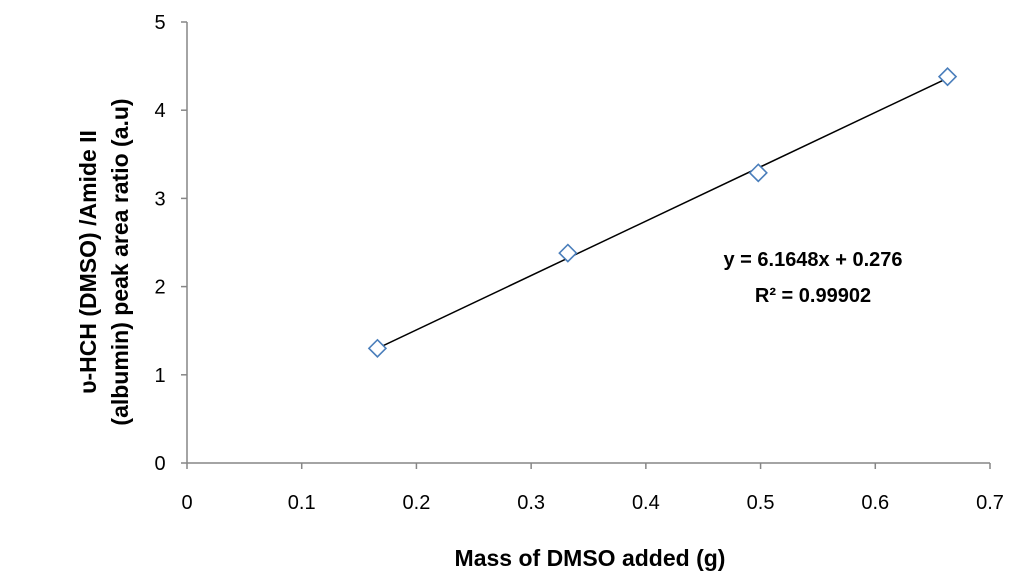 Image resolution: width=1021 pixels, height=575 pixels. Describe the element at coordinates (875, 503) in the screenshot. I see `x-tick-label: 0.6` at that location.